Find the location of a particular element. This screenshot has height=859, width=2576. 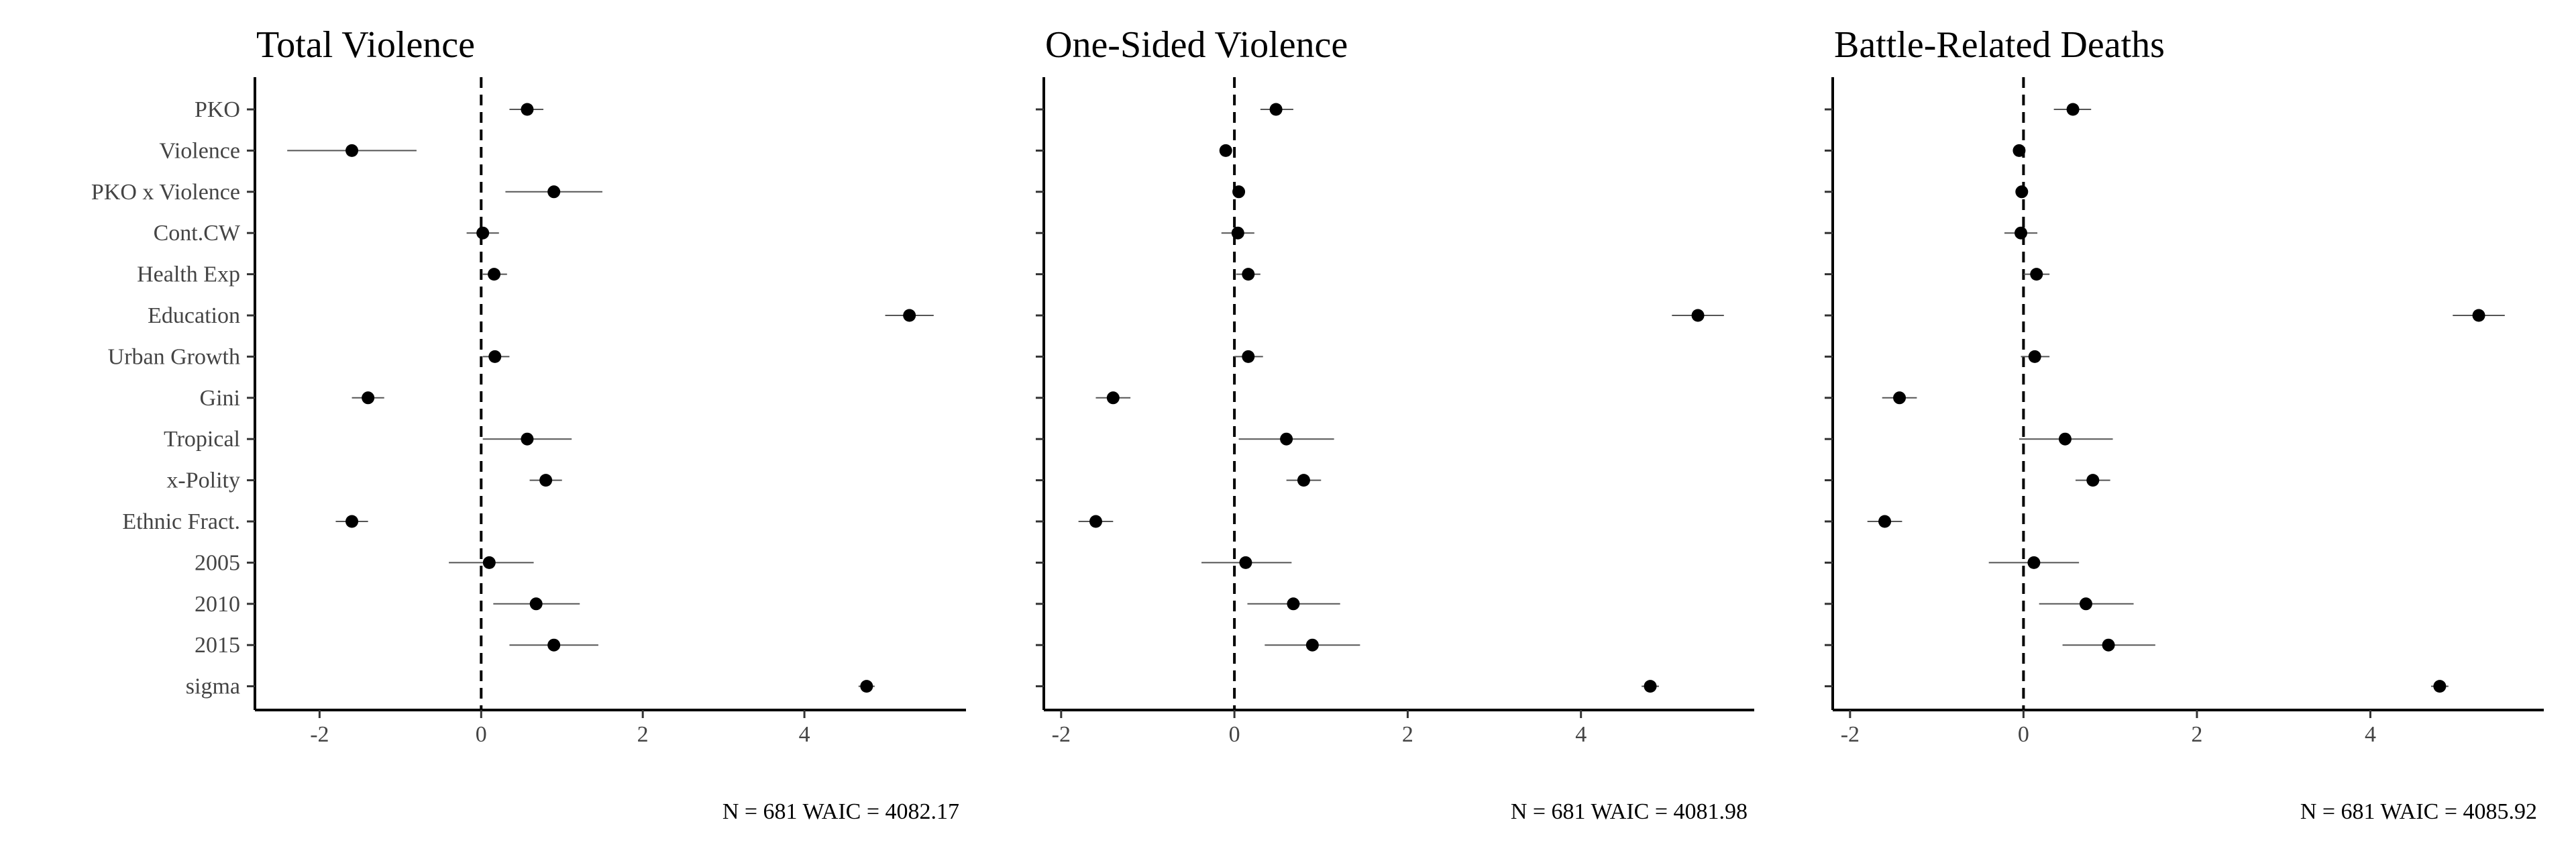

panel-title: Battle-Related Deaths is located at coordinates (1999, 45).